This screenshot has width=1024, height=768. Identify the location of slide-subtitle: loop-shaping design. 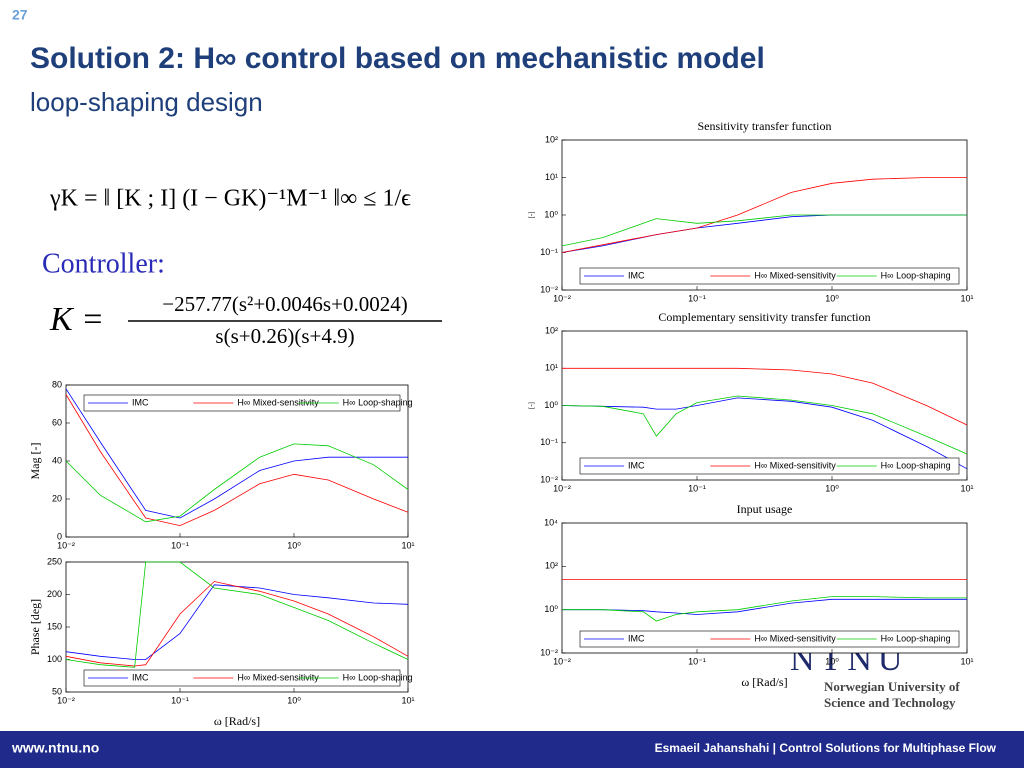
(146, 102).